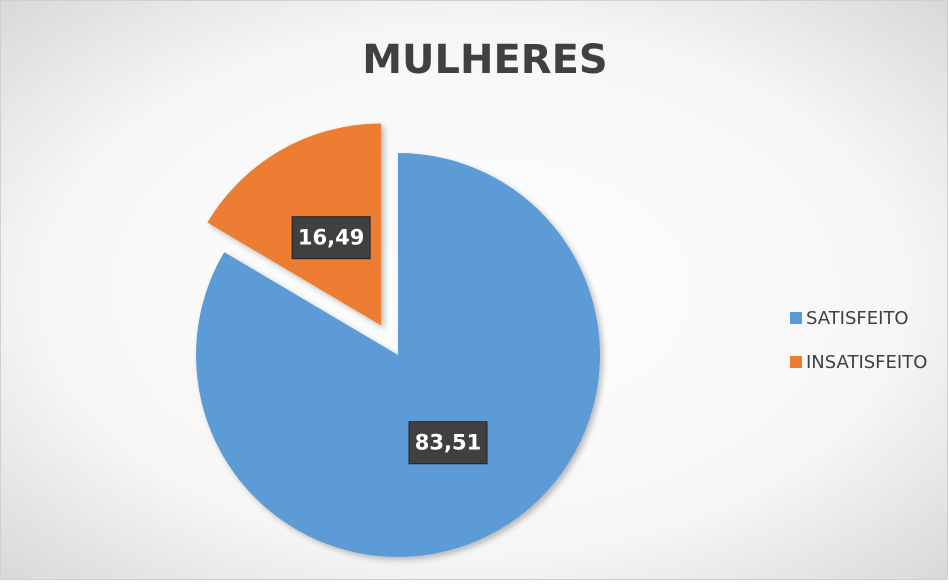 The image size is (949, 585). I want to click on chart-title: MULHERES, so click(485, 60).